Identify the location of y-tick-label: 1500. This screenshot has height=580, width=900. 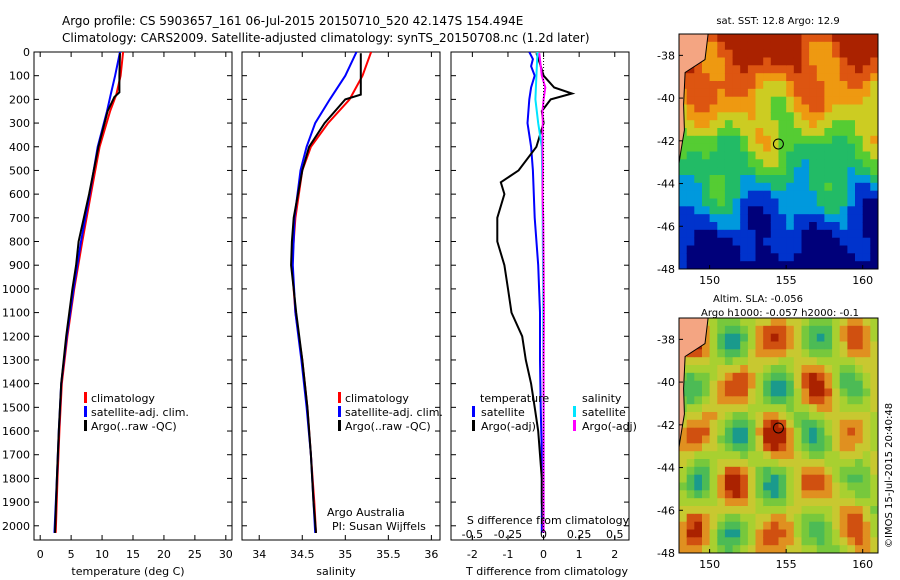
(16, 407).